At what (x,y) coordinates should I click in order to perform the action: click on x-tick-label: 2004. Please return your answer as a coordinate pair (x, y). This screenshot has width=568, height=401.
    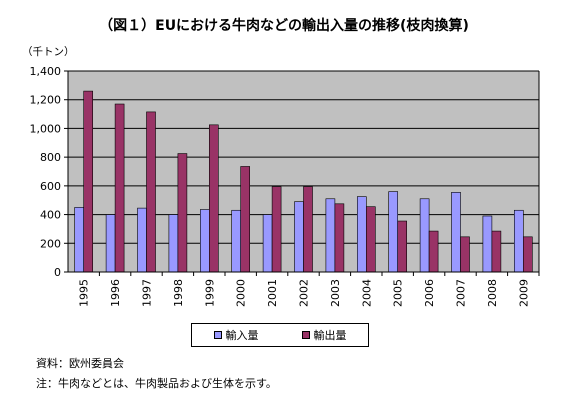
    Looking at the image, I should click on (366, 293).